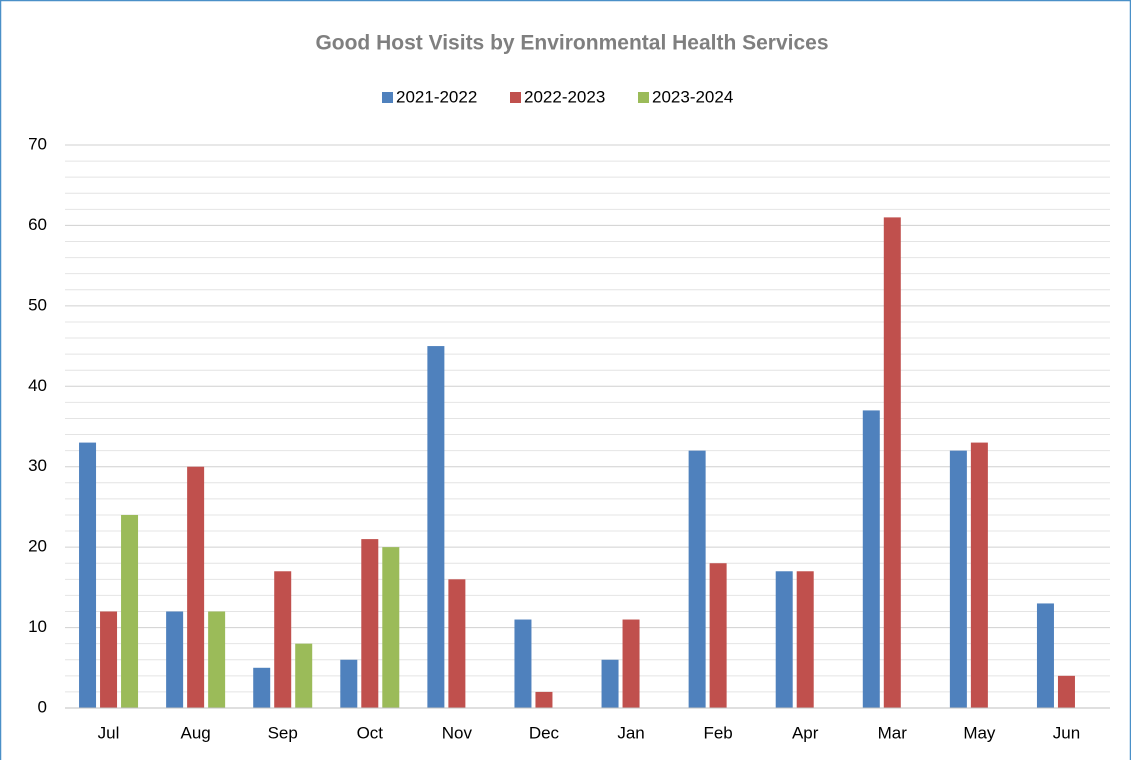  Describe the element at coordinates (42, 706) in the screenshot. I see `y-tick-label: 0` at that location.